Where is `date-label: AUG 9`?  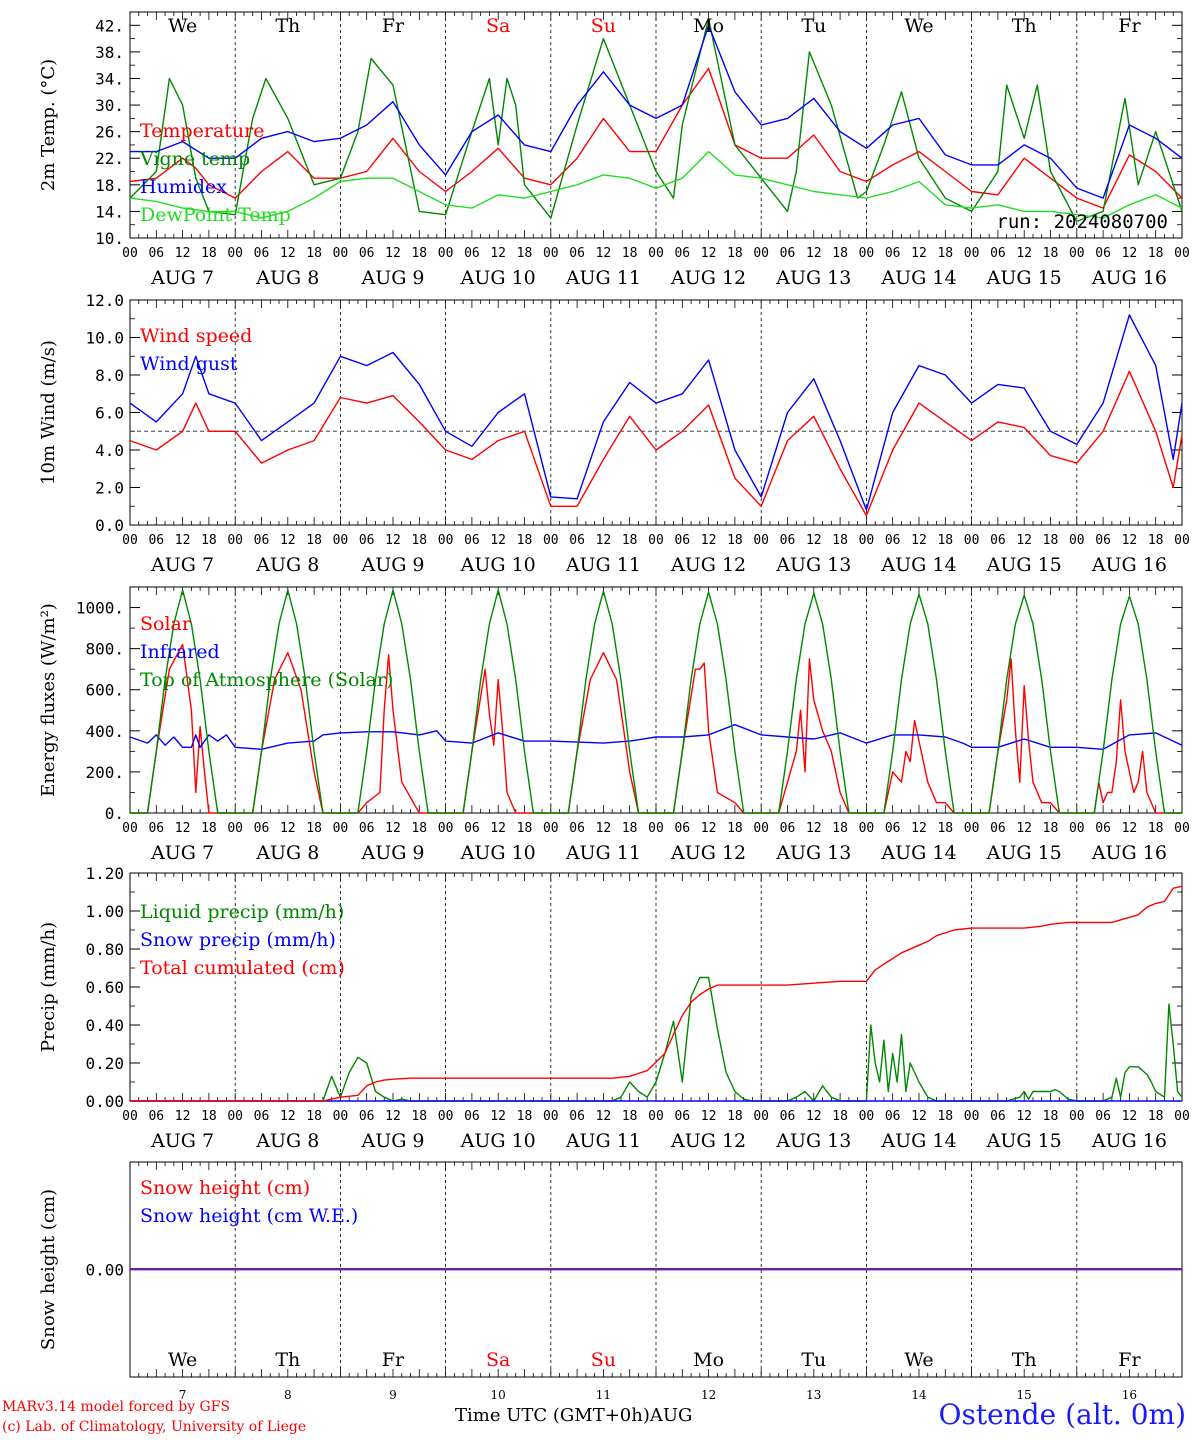 date-label: AUG 9 is located at coordinates (392, 1141).